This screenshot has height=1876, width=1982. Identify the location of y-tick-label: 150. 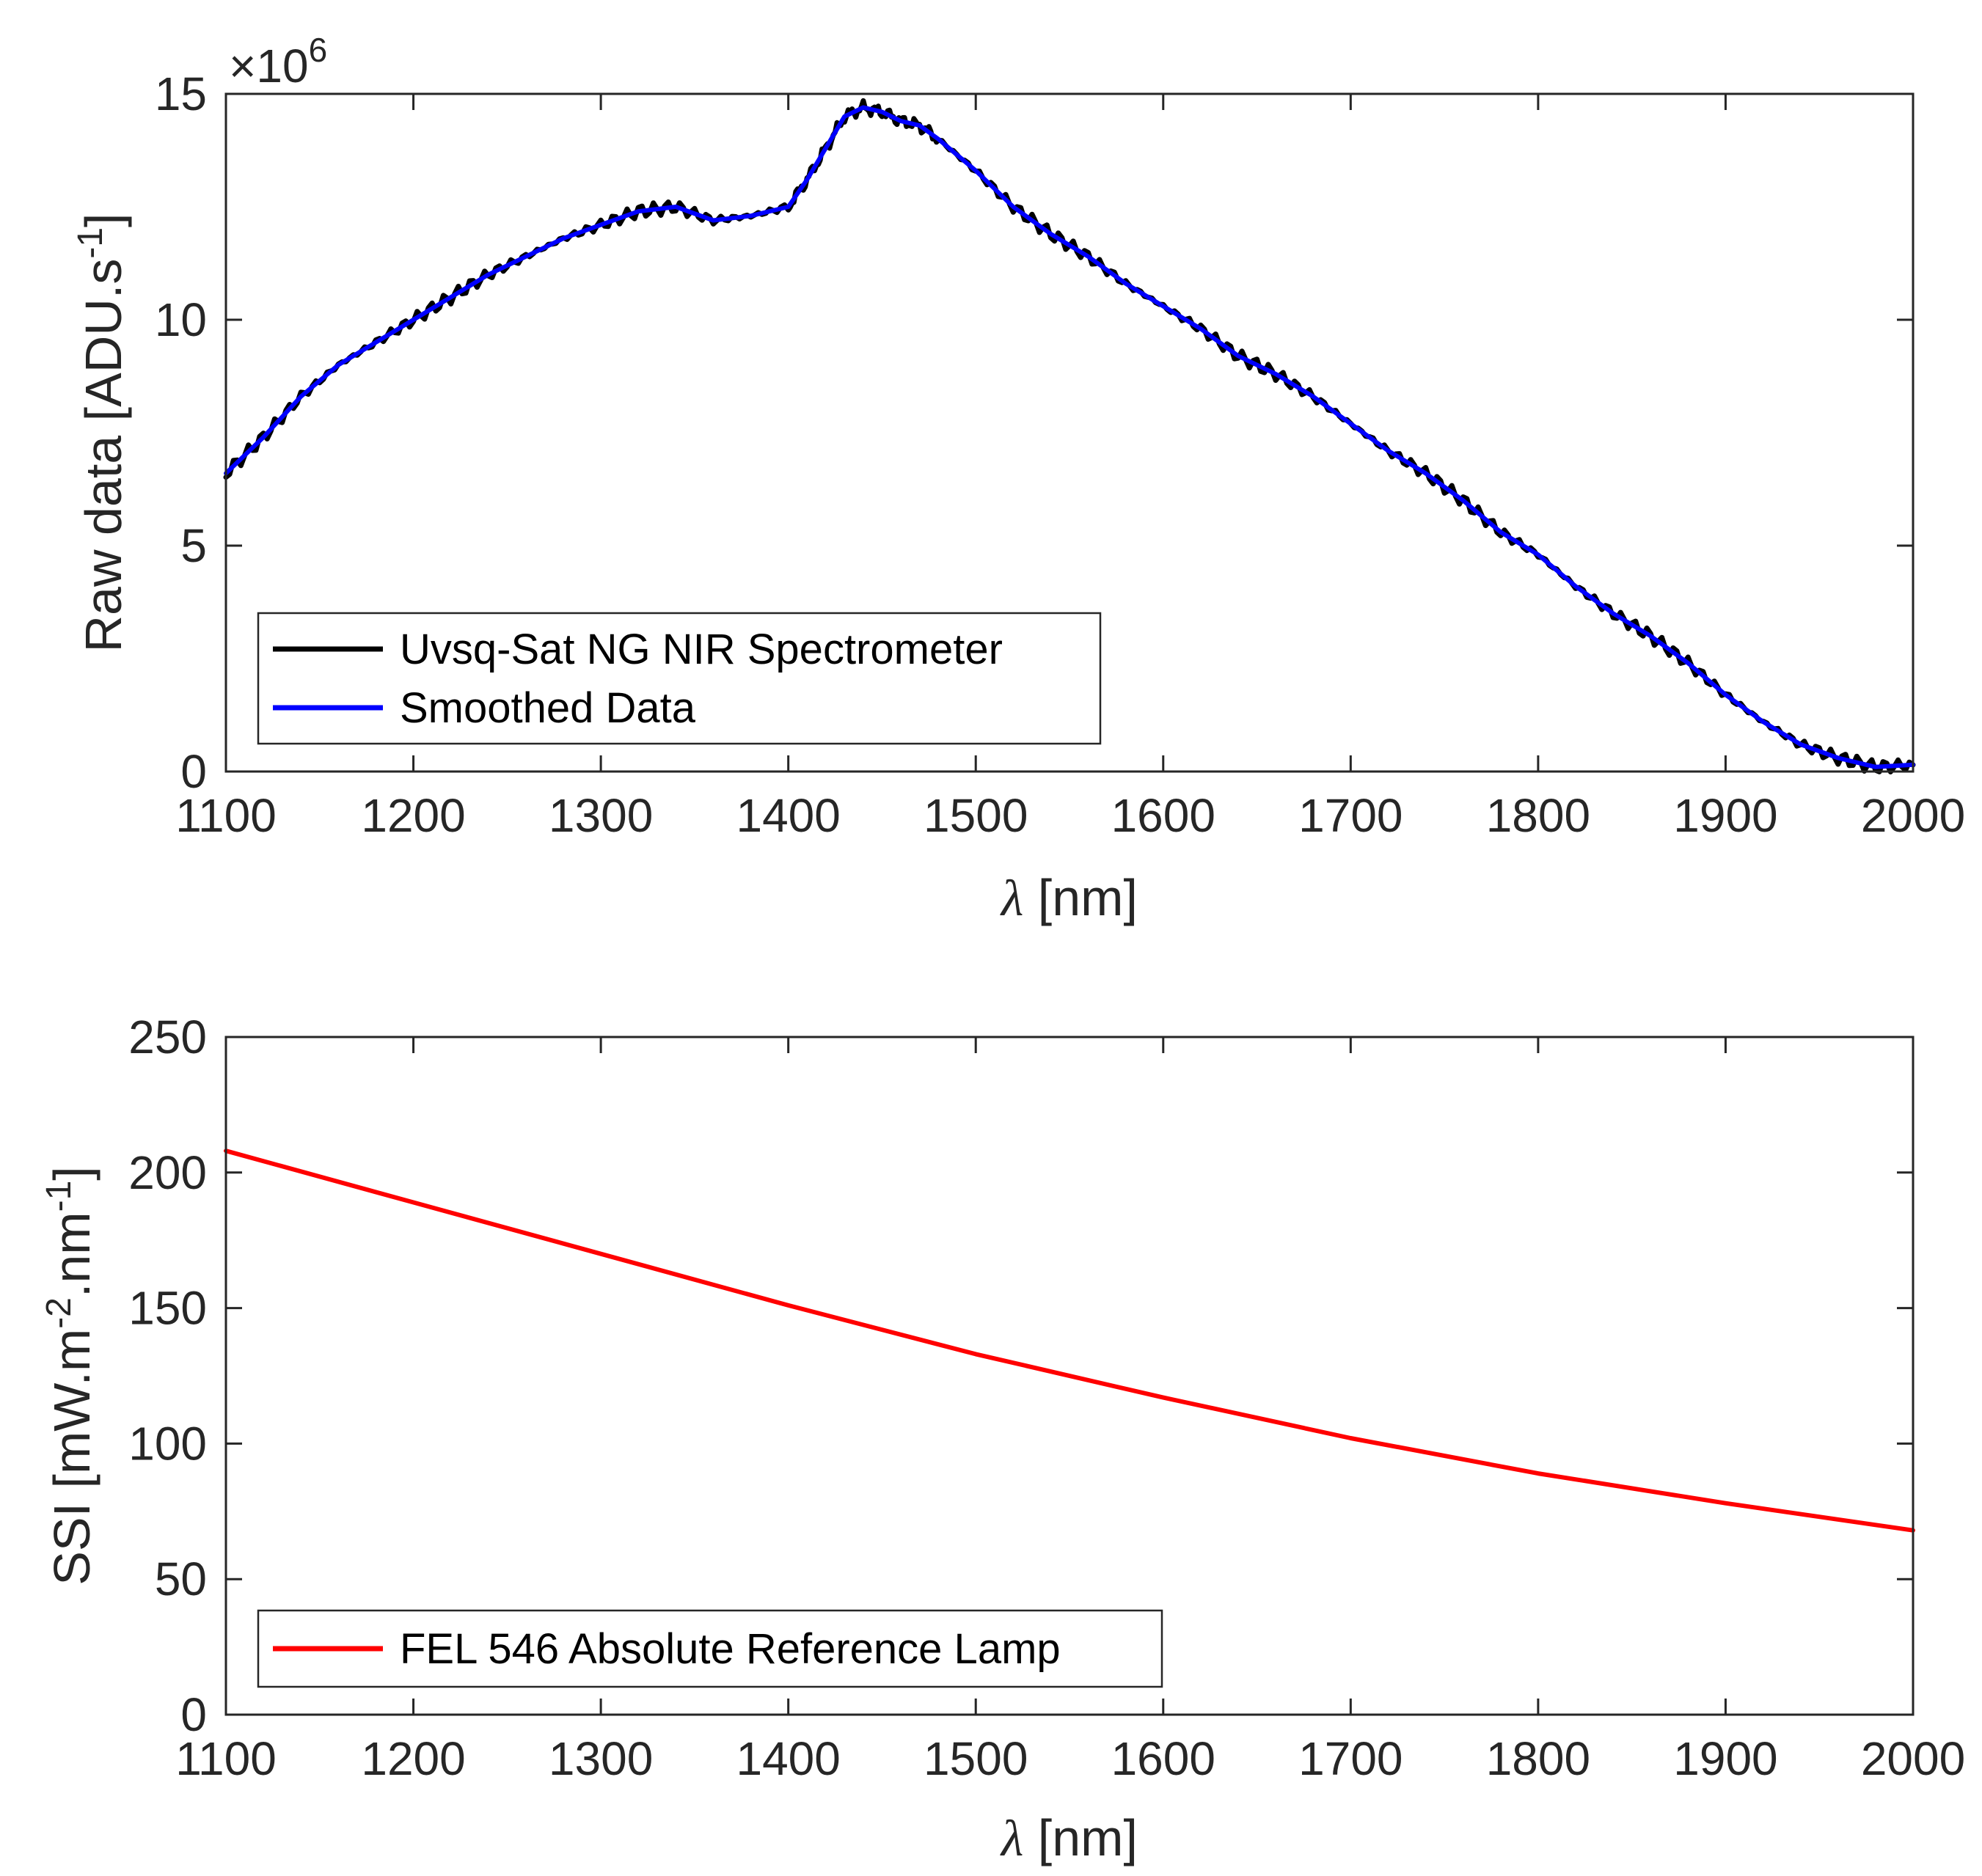
(167, 1308).